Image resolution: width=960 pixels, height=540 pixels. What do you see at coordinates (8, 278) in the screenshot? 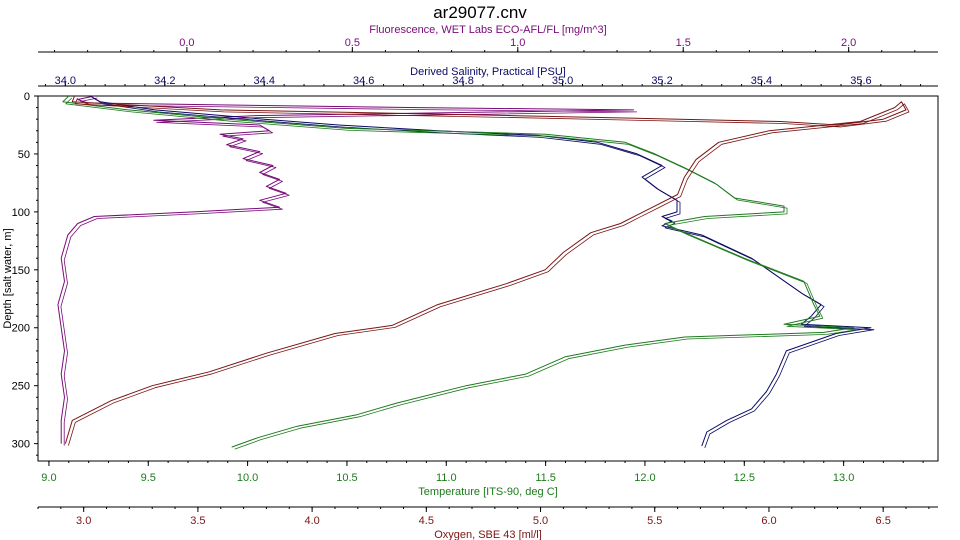
I see `y-axis-title: Depth [salt water, m]` at bounding box center [8, 278].